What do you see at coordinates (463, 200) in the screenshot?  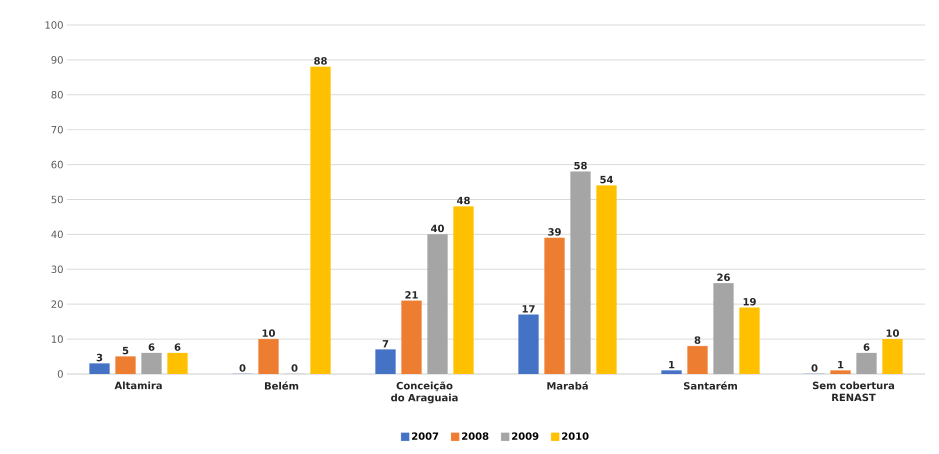 I see `data-label: 48` at bounding box center [463, 200].